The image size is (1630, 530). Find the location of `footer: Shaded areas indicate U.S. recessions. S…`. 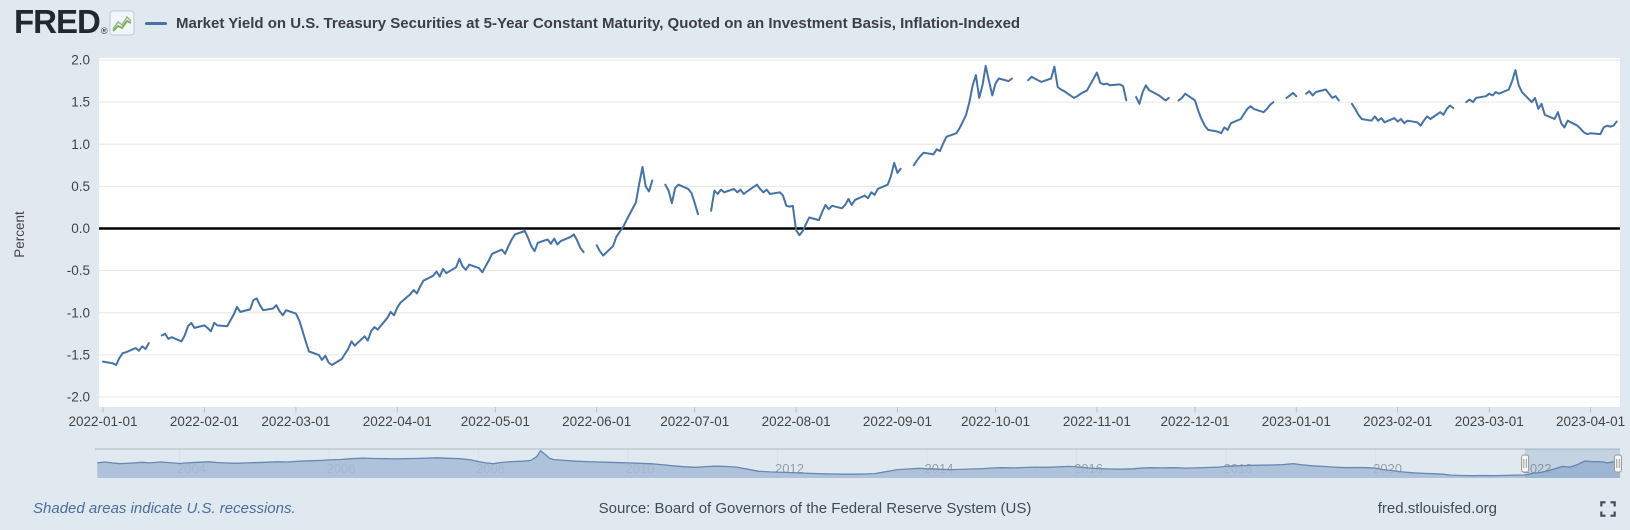

footer: Shaded areas indicate U.S. recessions. S… is located at coordinates (815, 509).